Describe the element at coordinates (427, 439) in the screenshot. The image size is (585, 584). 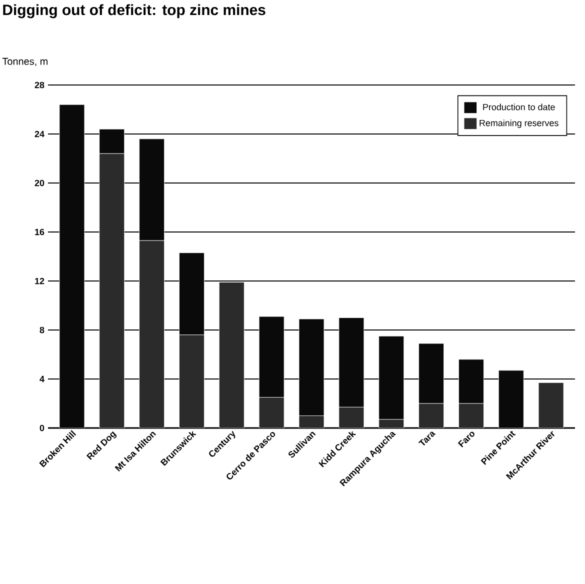
I see `x-tick-label: Tara` at that location.